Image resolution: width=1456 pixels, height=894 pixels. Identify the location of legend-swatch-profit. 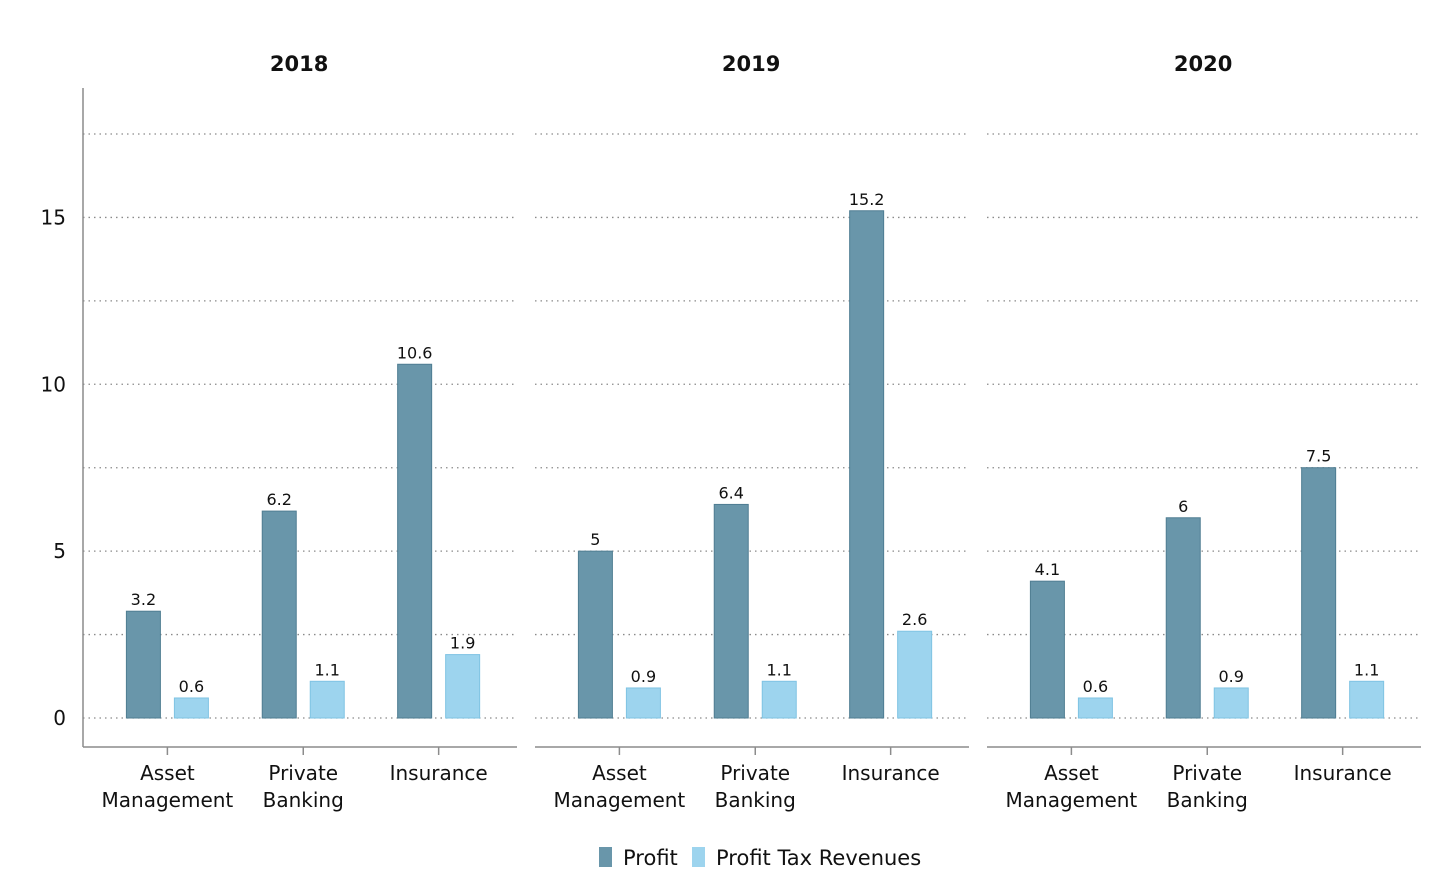
(605, 857).